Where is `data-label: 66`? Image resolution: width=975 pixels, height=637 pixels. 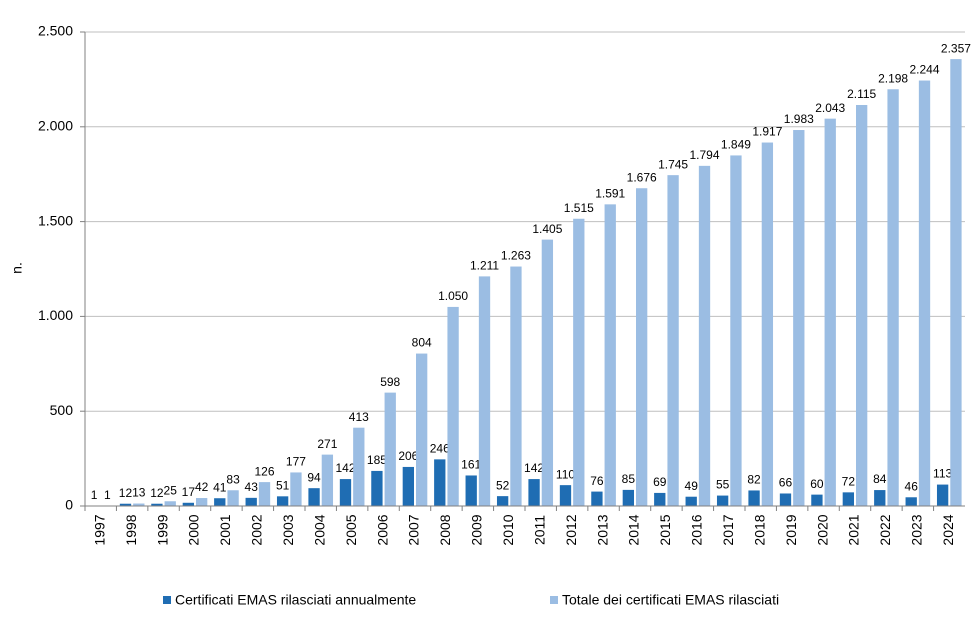 data-label: 66 is located at coordinates (786, 483).